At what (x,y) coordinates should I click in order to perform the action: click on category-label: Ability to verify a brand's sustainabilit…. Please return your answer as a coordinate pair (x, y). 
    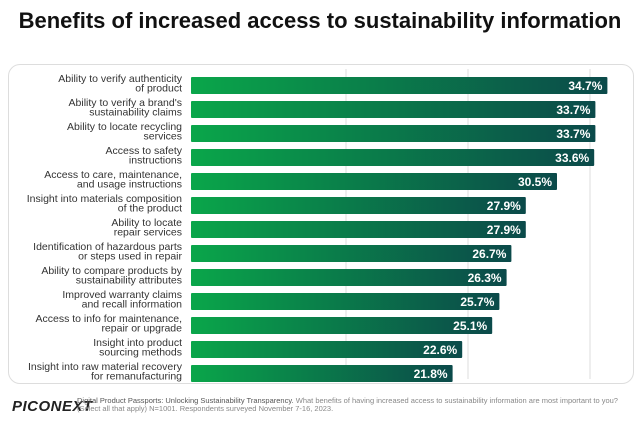
    Looking at the image, I should click on (125, 108).